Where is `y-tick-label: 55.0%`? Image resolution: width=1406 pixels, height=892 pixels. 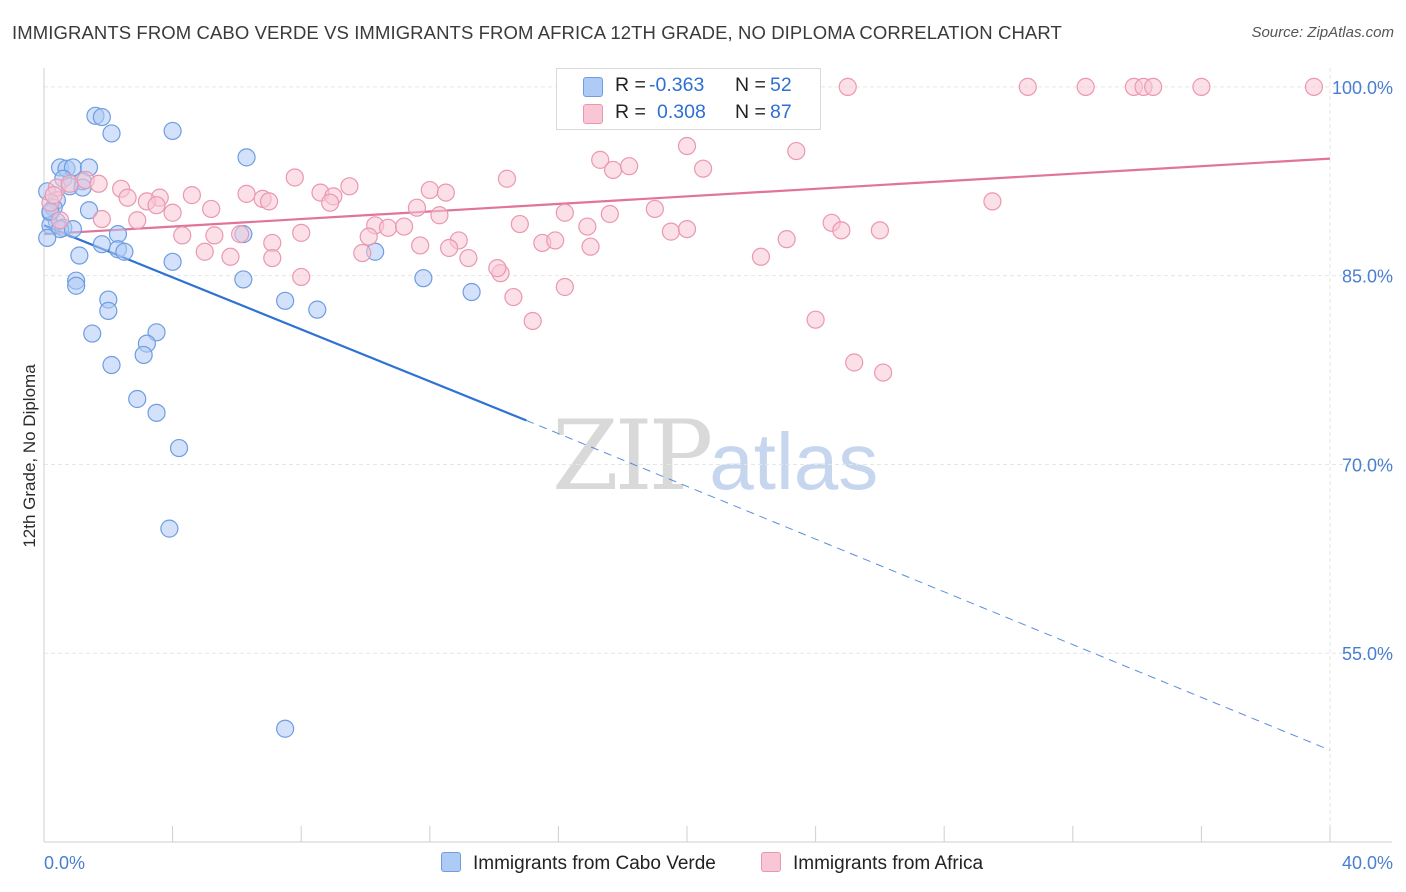 y-tick-label: 55.0% is located at coordinates (1367, 654).